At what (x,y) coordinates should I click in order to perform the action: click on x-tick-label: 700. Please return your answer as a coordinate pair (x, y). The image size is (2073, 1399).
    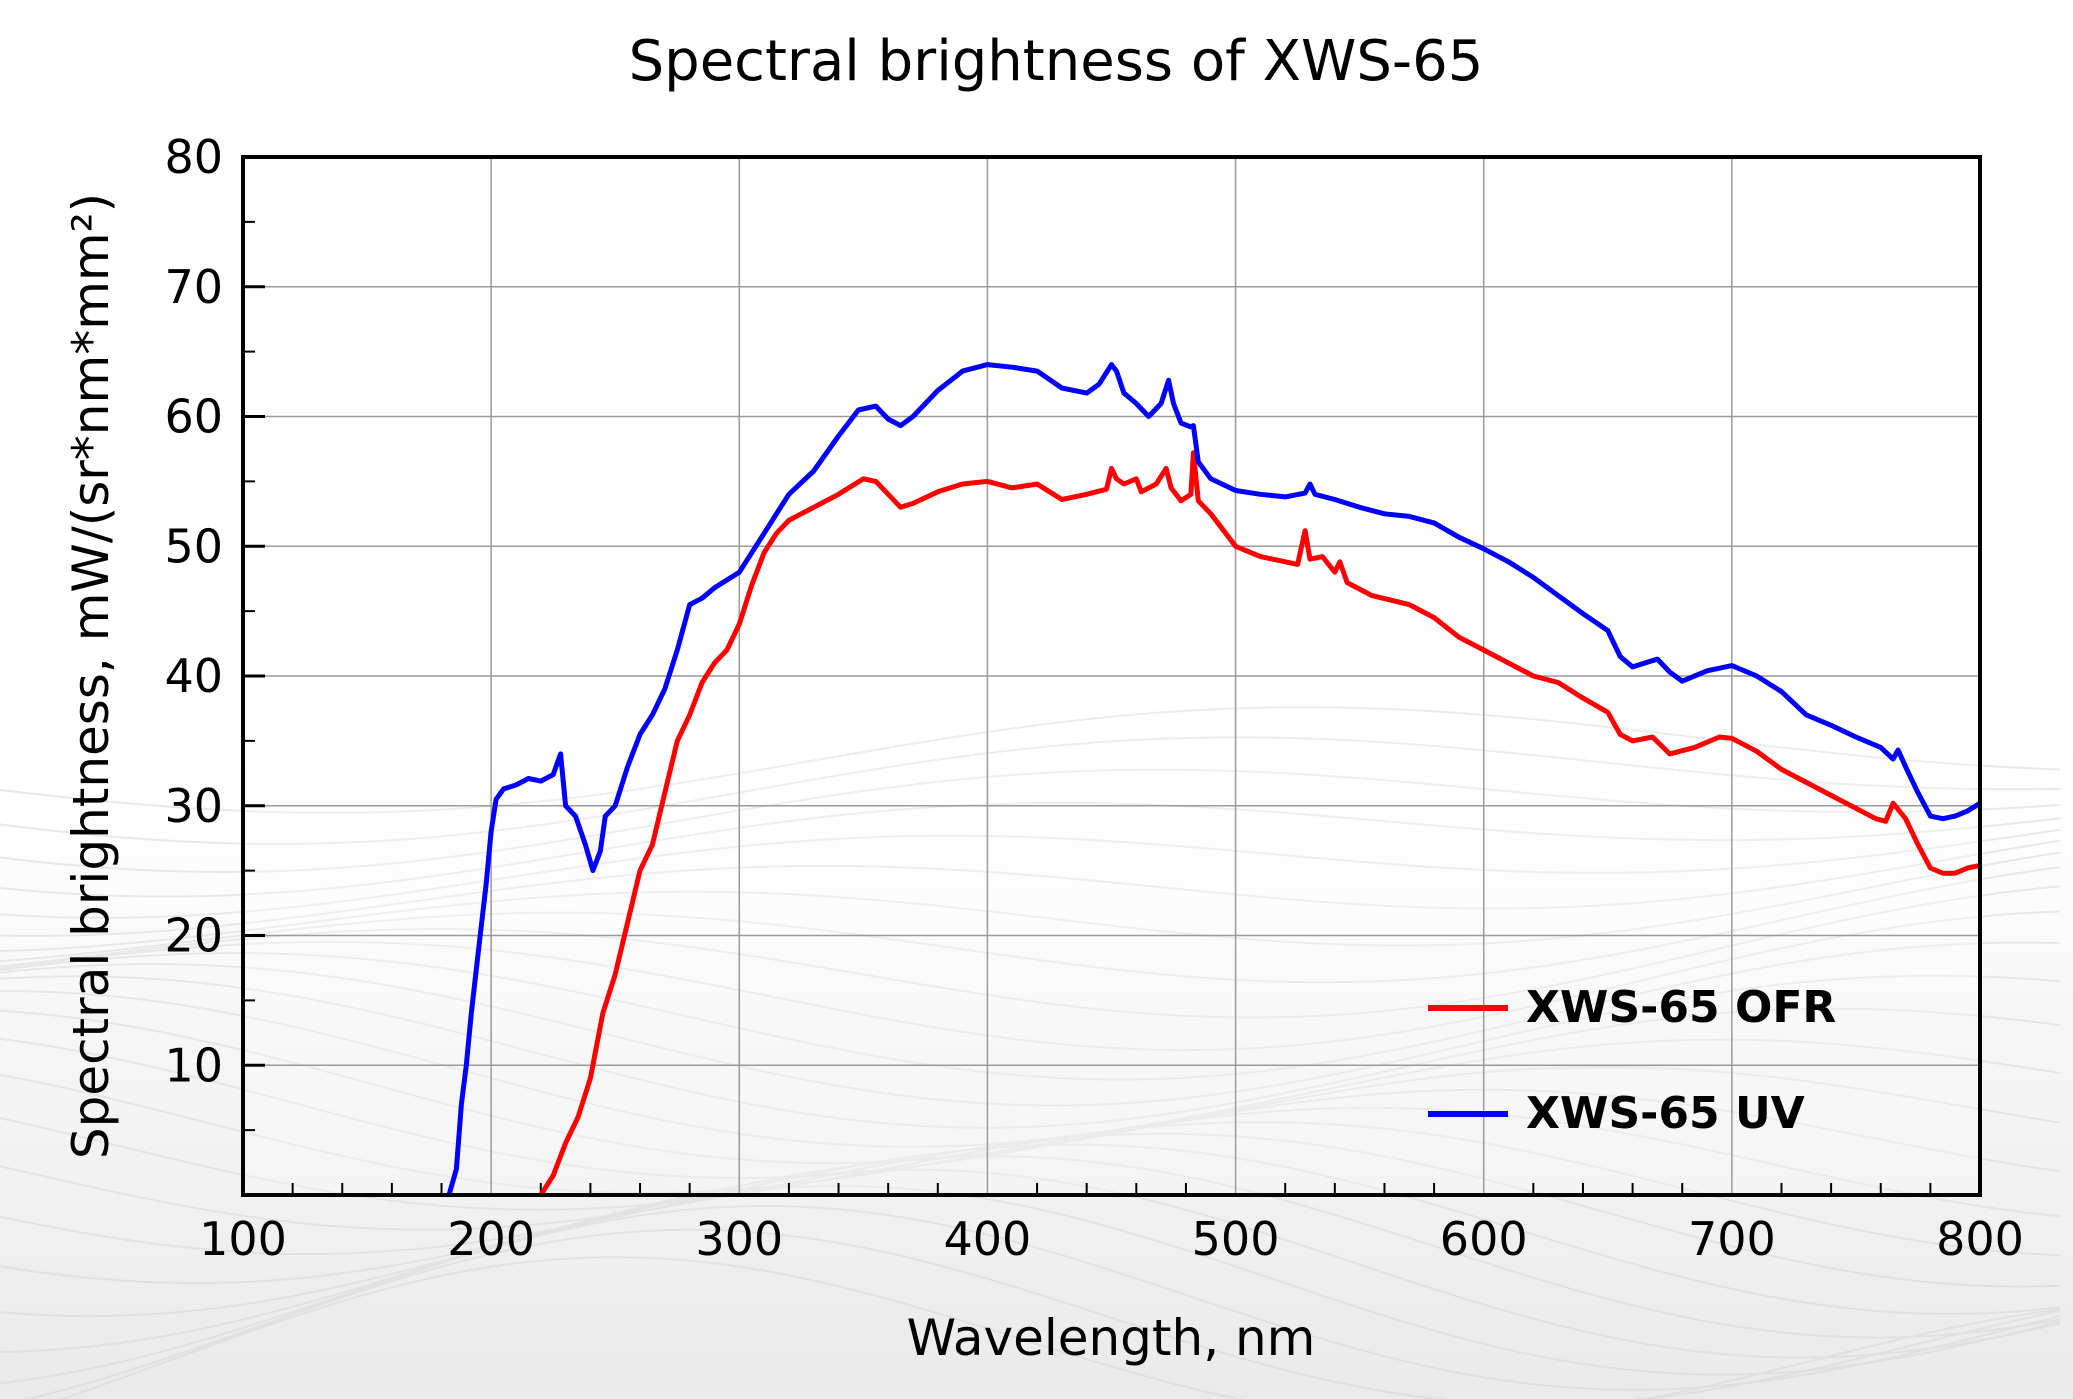
    Looking at the image, I should click on (1732, 1239).